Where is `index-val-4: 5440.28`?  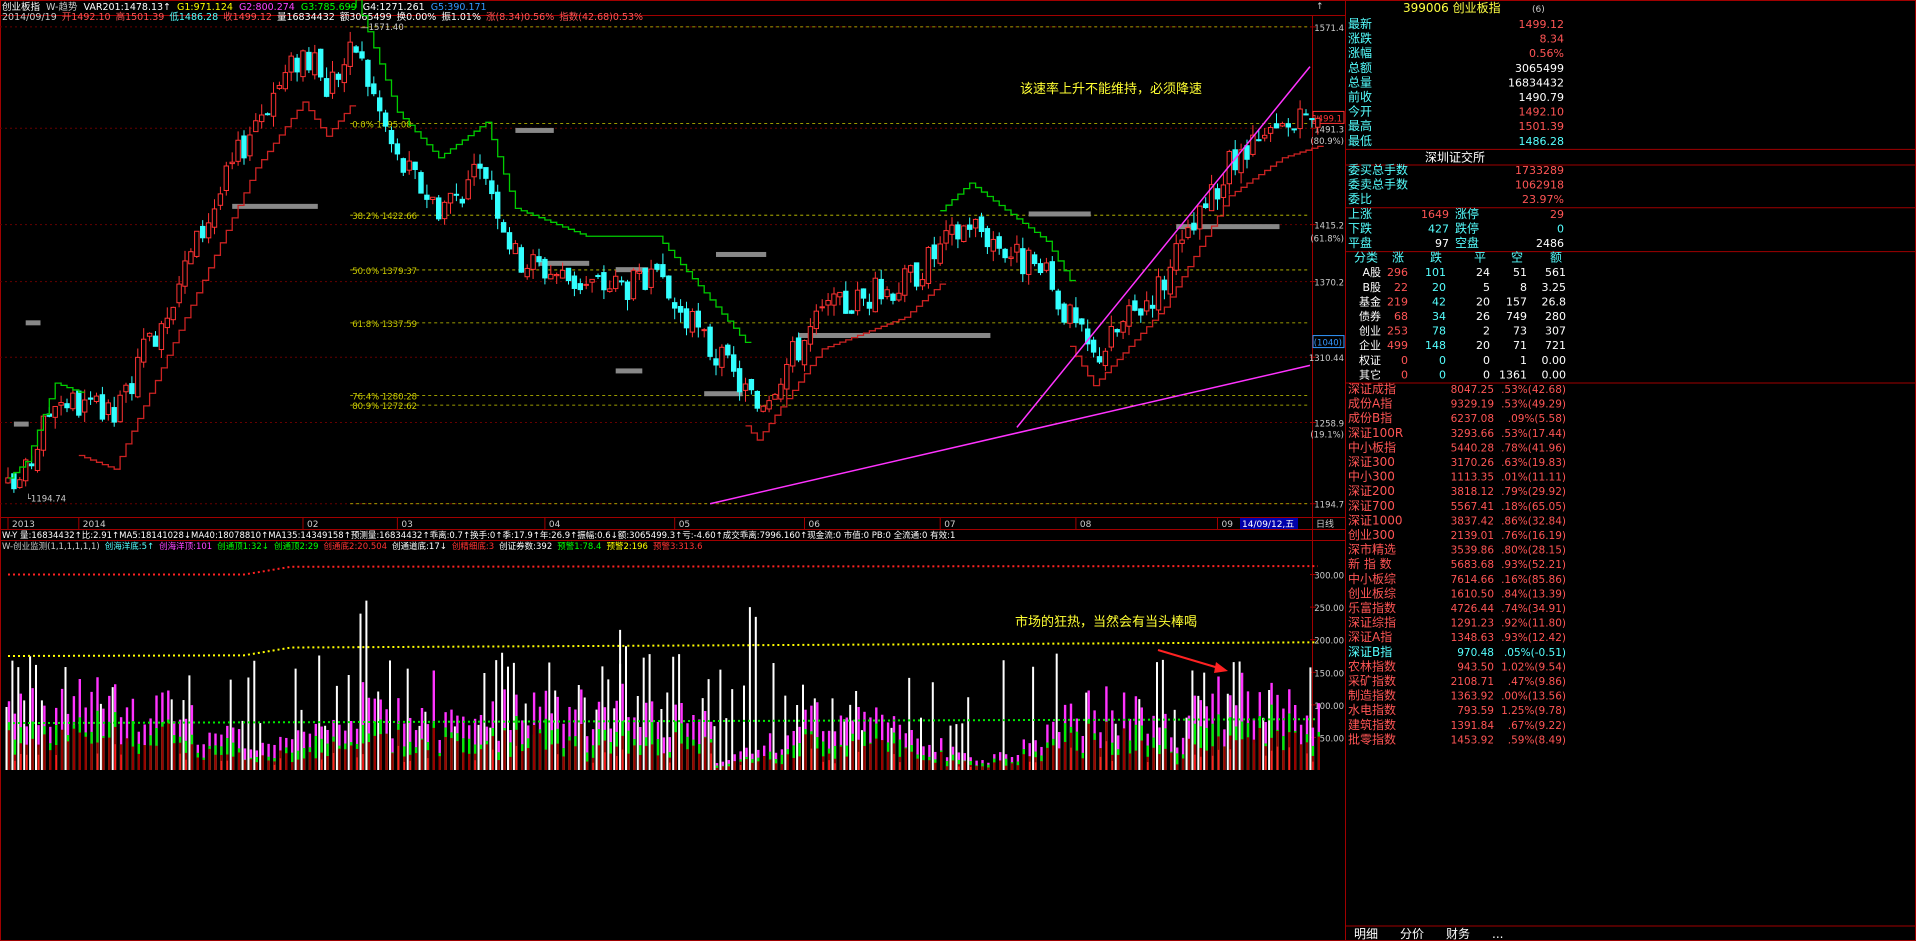 index-val-4: 5440.28 is located at coordinates (1472, 448).